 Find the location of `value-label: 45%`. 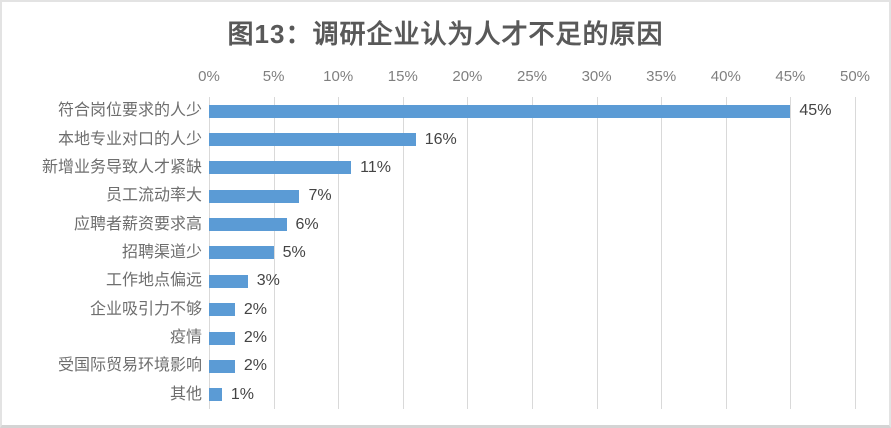

value-label: 45% is located at coordinates (815, 111).